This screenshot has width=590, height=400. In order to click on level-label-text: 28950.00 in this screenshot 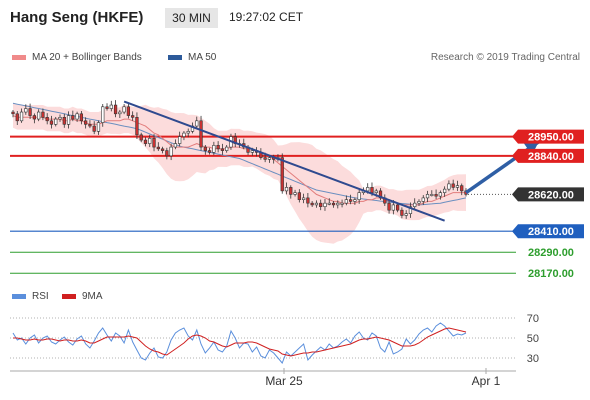, I will do `click(551, 138)`.